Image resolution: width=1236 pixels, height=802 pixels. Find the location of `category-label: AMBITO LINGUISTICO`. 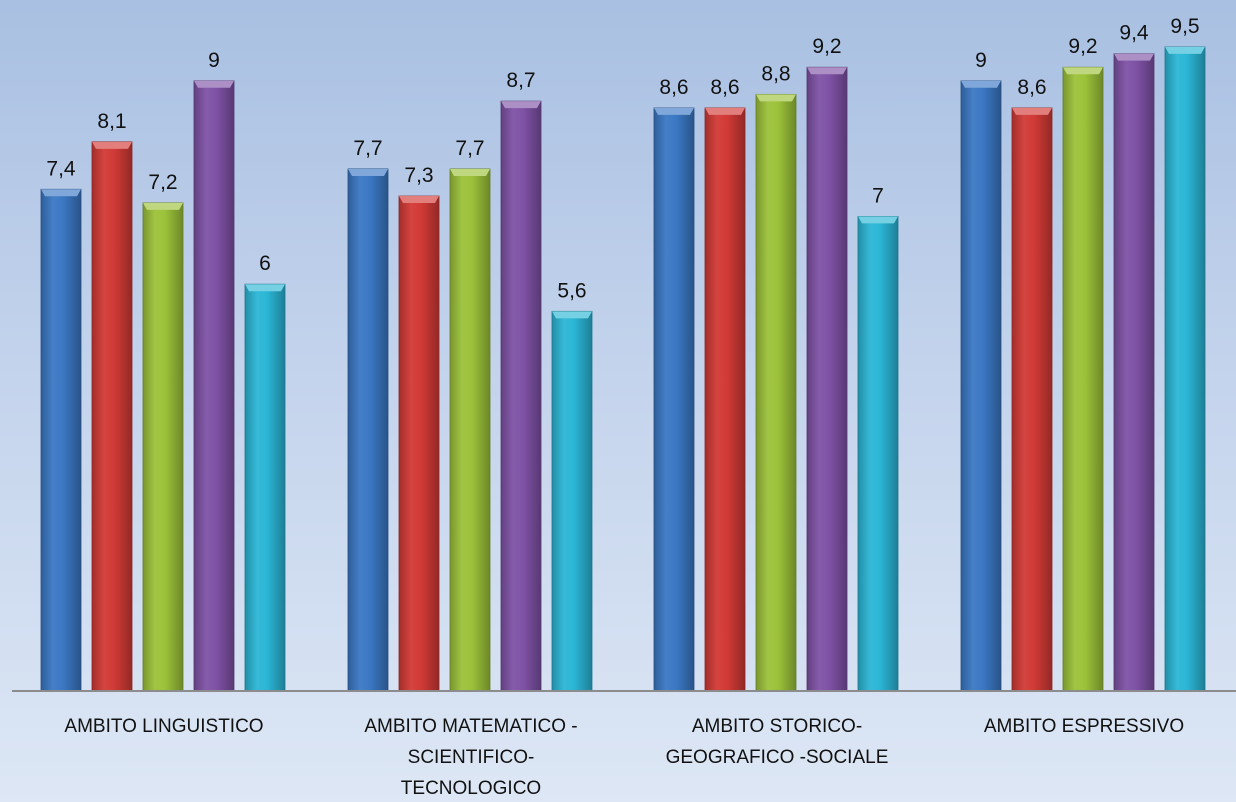

category-label: AMBITO LINGUISTICO is located at coordinates (163, 726).